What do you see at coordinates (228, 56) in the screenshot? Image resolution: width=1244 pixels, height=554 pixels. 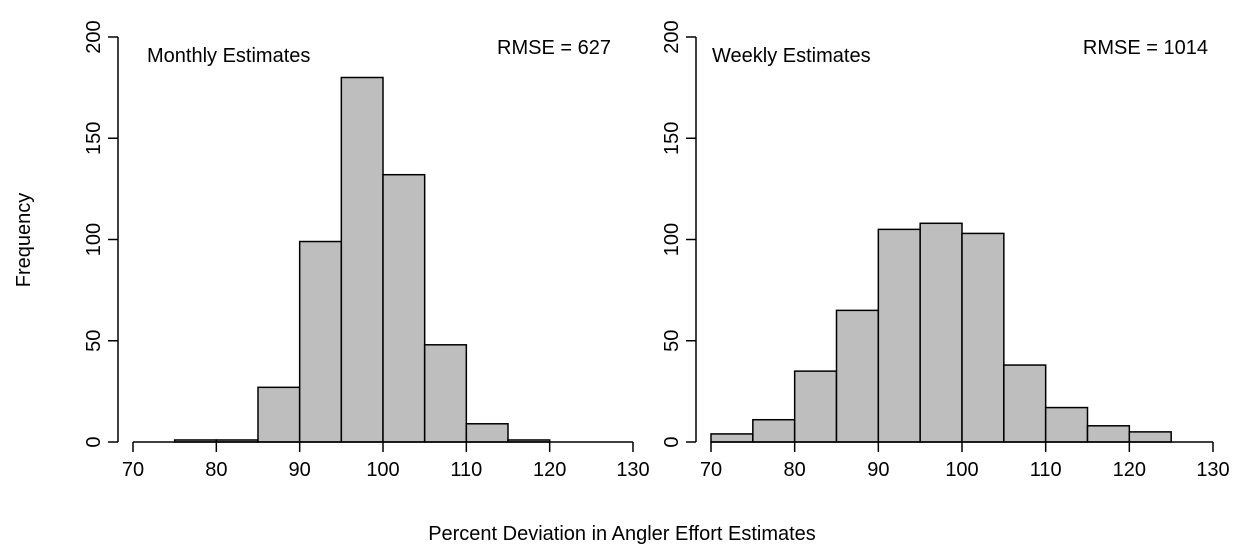 I see `panel-title: Monthly Estimates` at bounding box center [228, 56].